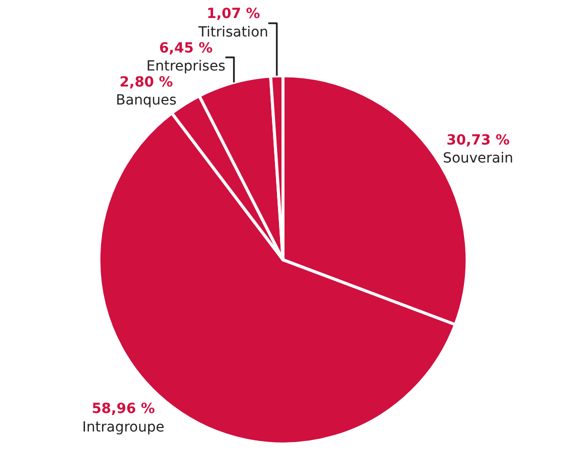 The height and width of the screenshot is (473, 566). Describe the element at coordinates (123, 427) in the screenshot. I see `slice-label: Intragroupe` at that location.